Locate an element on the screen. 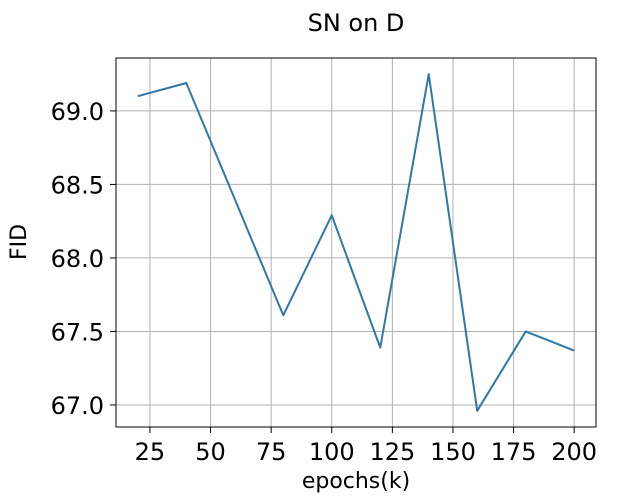 This screenshot has width=628, height=499. x-tick-label: 100 is located at coordinates (332, 452).